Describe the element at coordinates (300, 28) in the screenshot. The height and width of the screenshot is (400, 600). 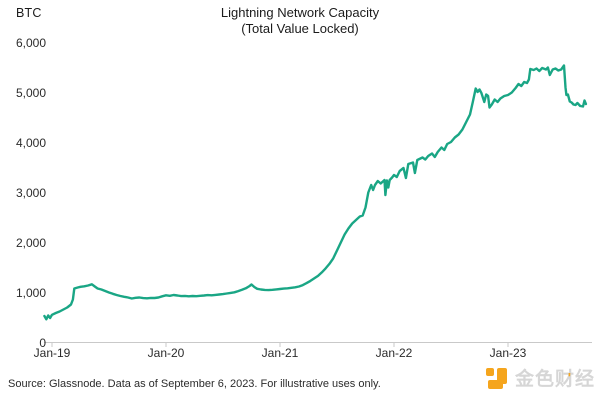
I see `chart-subtitle: (Total Value Locked)` at that location.